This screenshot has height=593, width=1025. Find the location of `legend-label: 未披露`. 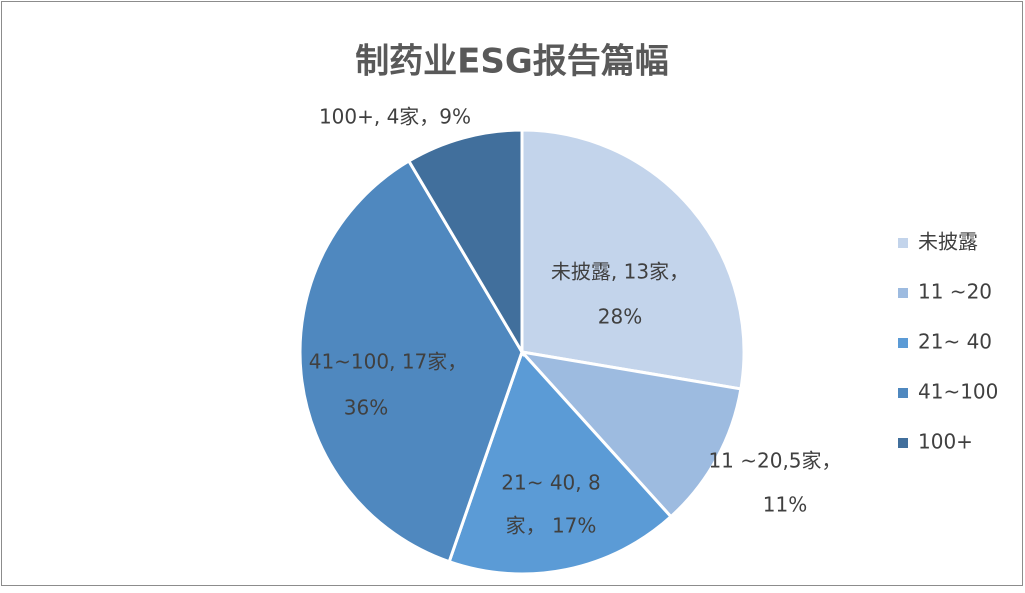

legend-label: 未披露 is located at coordinates (948, 242).